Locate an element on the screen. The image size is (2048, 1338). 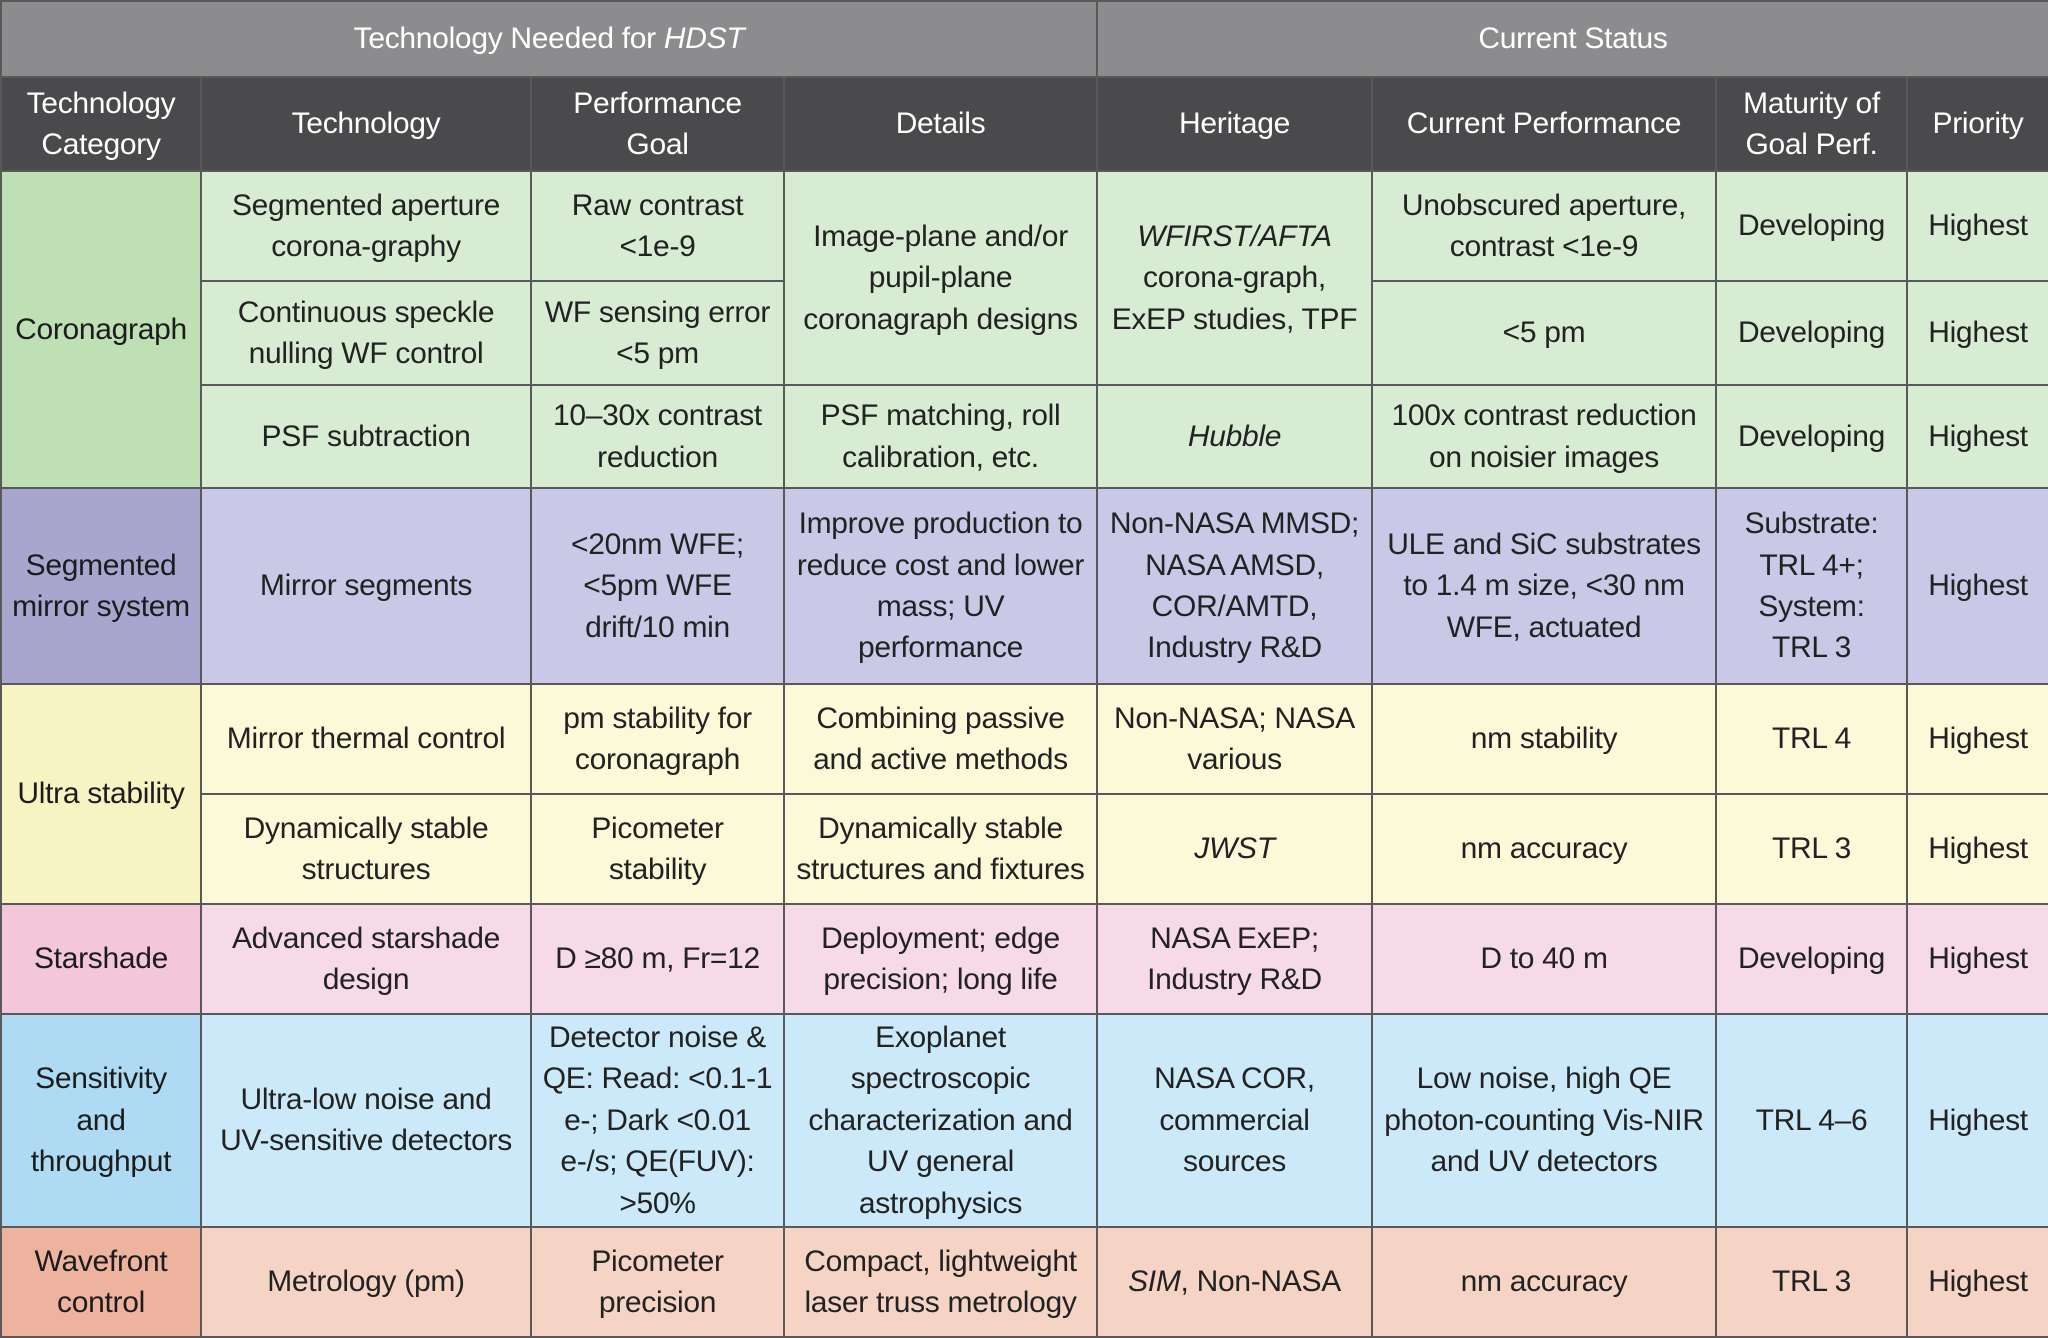
technology-cell: Advanced starshade design is located at coordinates (366, 959).